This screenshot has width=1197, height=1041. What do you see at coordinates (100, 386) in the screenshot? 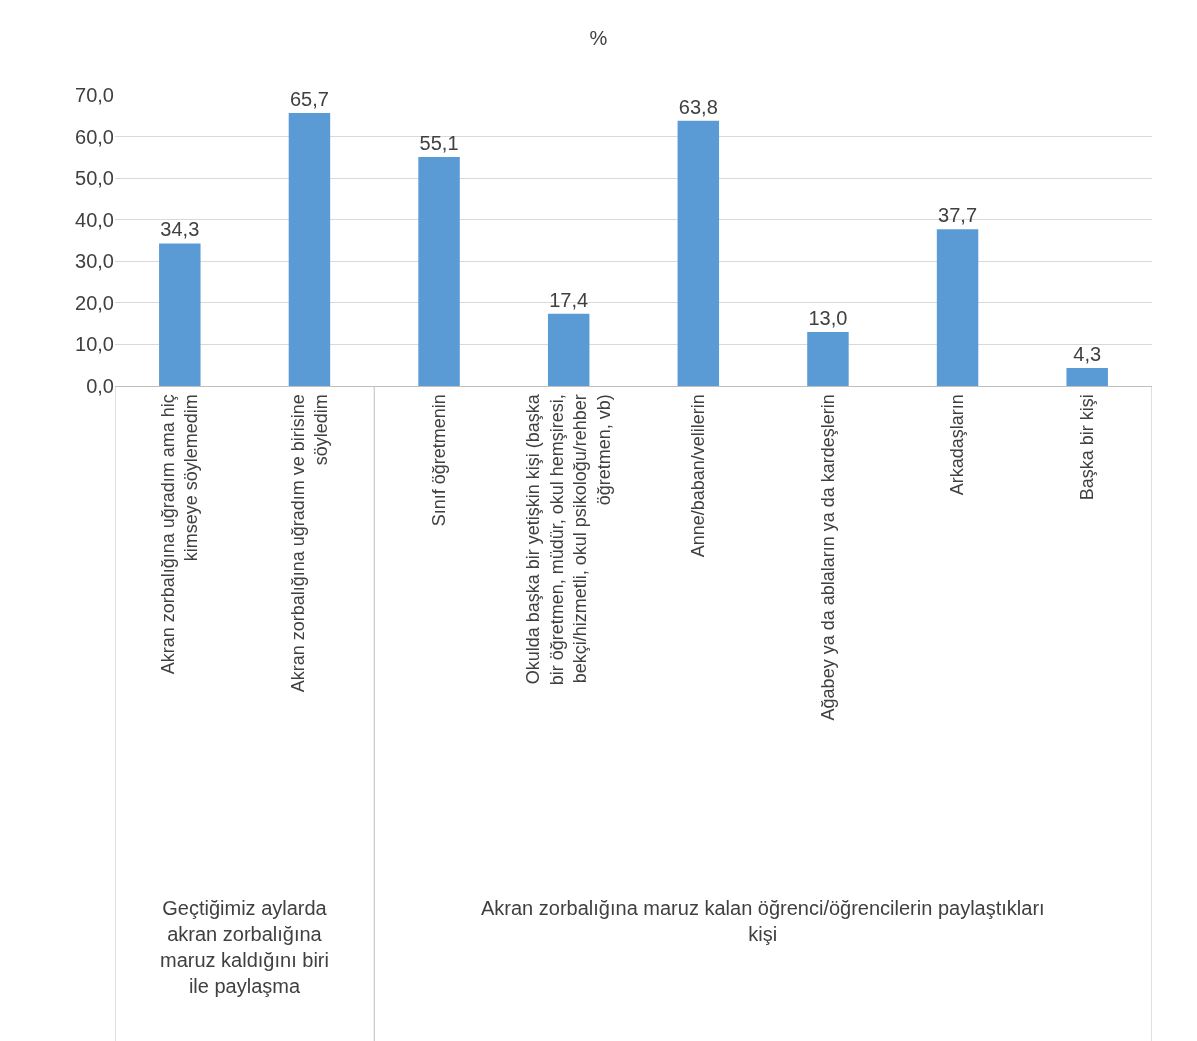
I see `y-tick-label: 0,0` at bounding box center [100, 386].